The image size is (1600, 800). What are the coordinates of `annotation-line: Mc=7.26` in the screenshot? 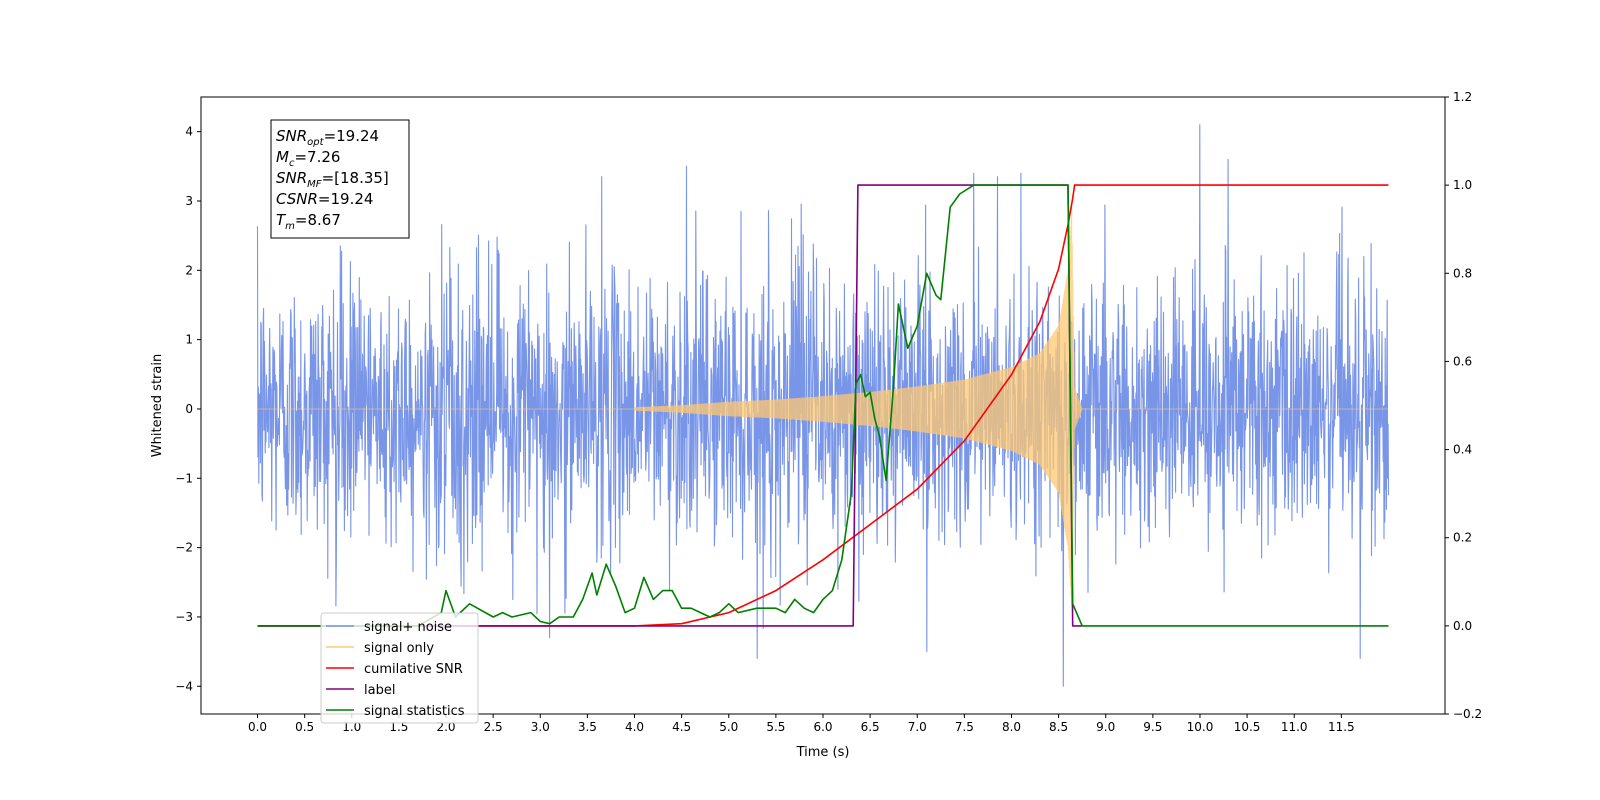 It's located at (308, 158).